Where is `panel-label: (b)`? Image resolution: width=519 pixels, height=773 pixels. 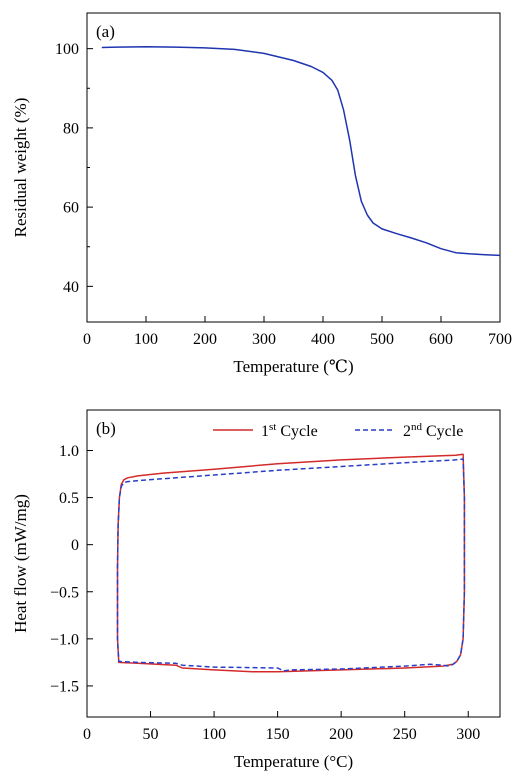
panel-label: (b) is located at coordinates (106, 428).